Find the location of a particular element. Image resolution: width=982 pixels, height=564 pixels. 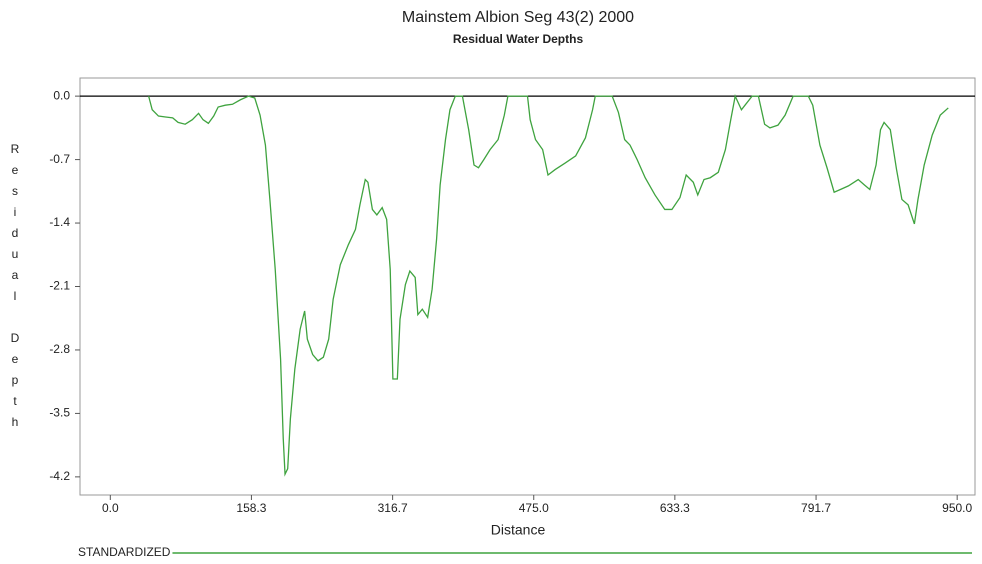

x-tick-label: 950.0 is located at coordinates (957, 508).